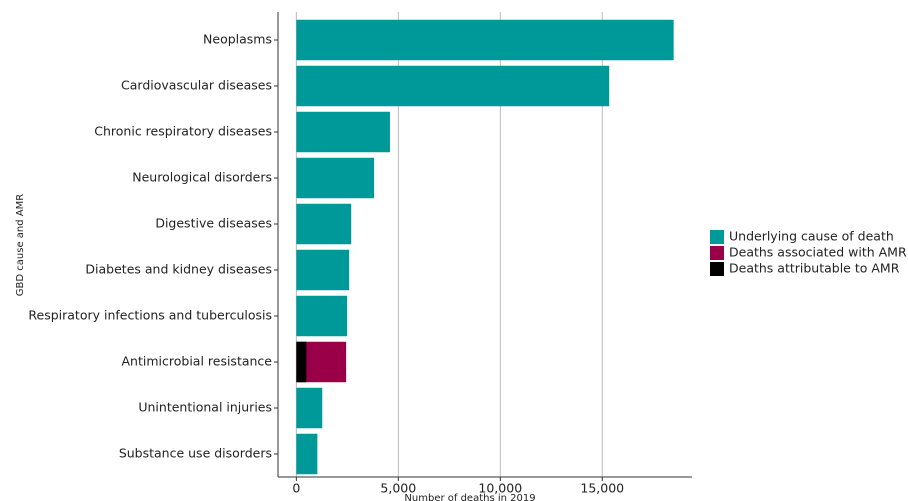  What do you see at coordinates (296, 488) in the screenshot?
I see `x-tick-label: 0` at bounding box center [296, 488].